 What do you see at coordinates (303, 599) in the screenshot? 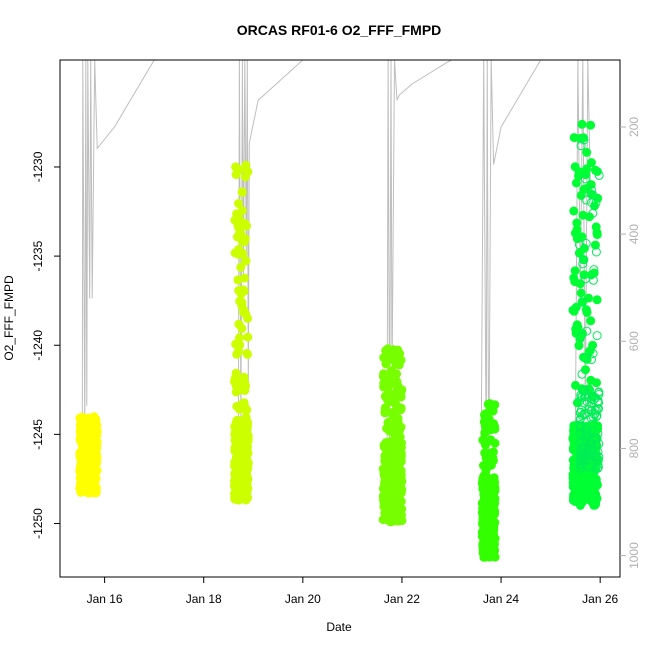
I see `x-tick-label: Jan 20` at bounding box center [303, 599].